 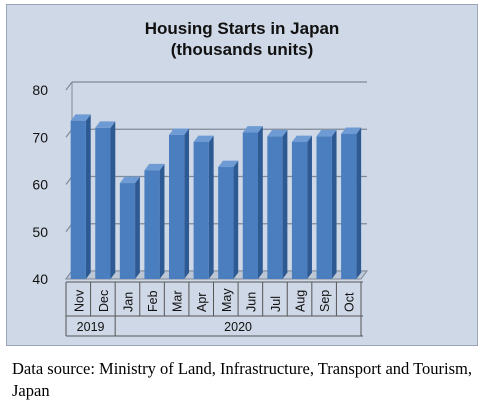 I want to click on y-tick-label: 50, so click(x=40, y=232).